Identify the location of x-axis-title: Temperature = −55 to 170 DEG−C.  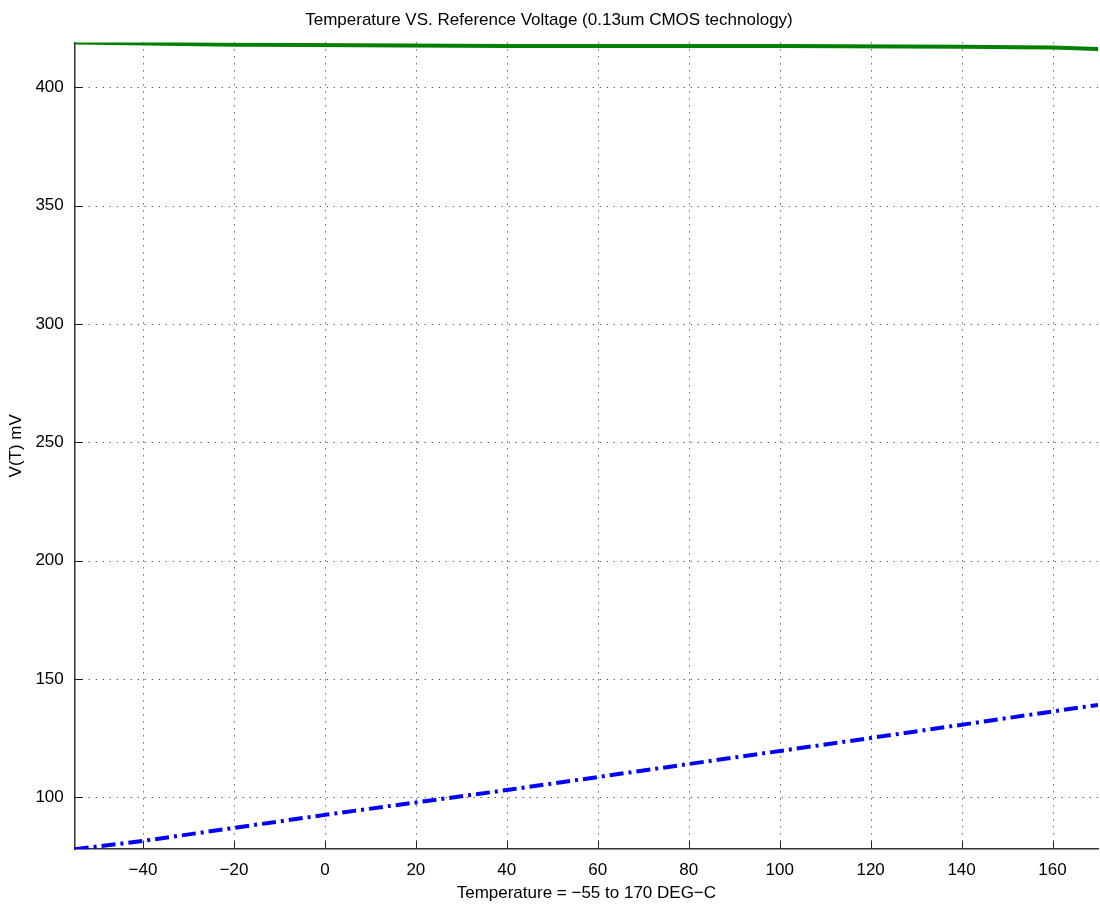
(586, 893).